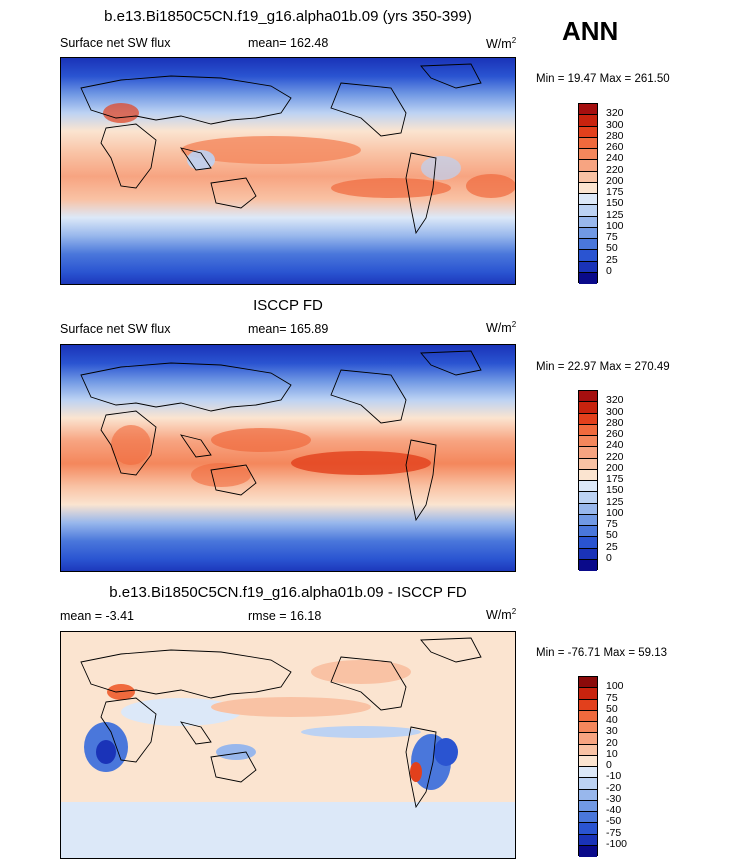 The width and height of the screenshot is (733, 866). What do you see at coordinates (612, 742) in the screenshot?
I see `colorbar-tick-label: 20` at bounding box center [612, 742].